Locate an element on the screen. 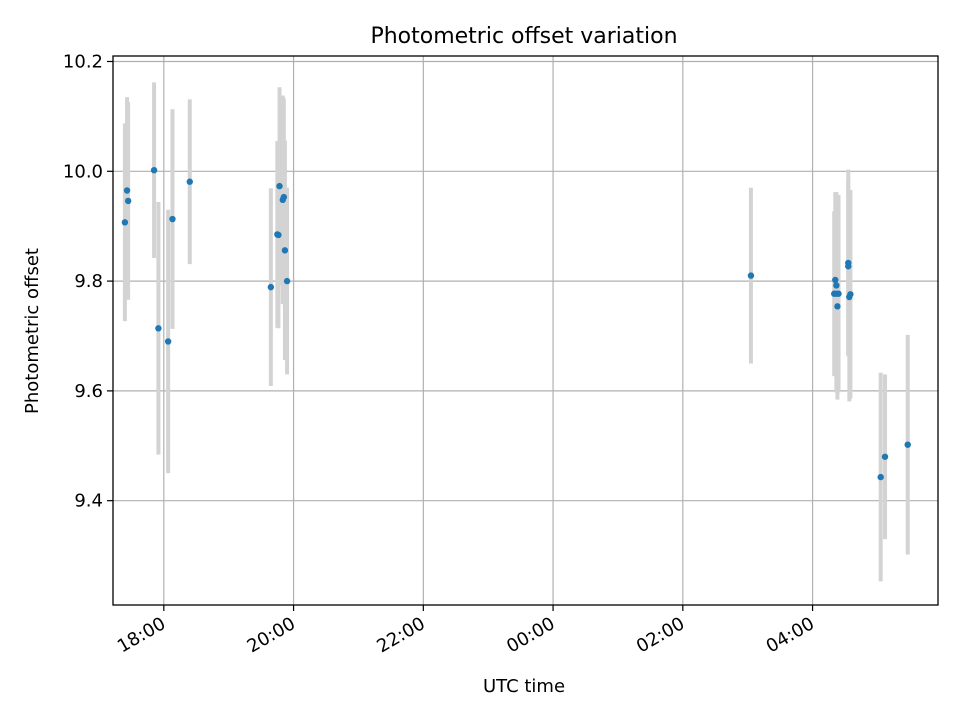 The image size is (960, 720). y-axis-label: Photometric offset is located at coordinates (32, 331).